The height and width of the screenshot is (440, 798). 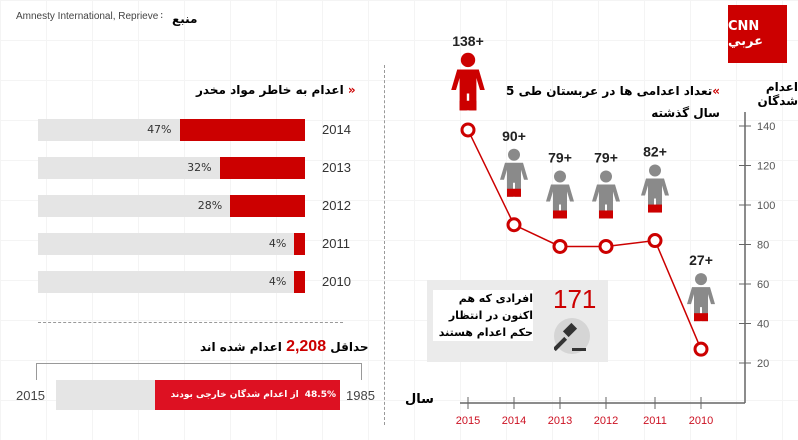 What do you see at coordinates (159, 129) in the screenshot?
I see `drug-bar-percent: 47%` at bounding box center [159, 129].